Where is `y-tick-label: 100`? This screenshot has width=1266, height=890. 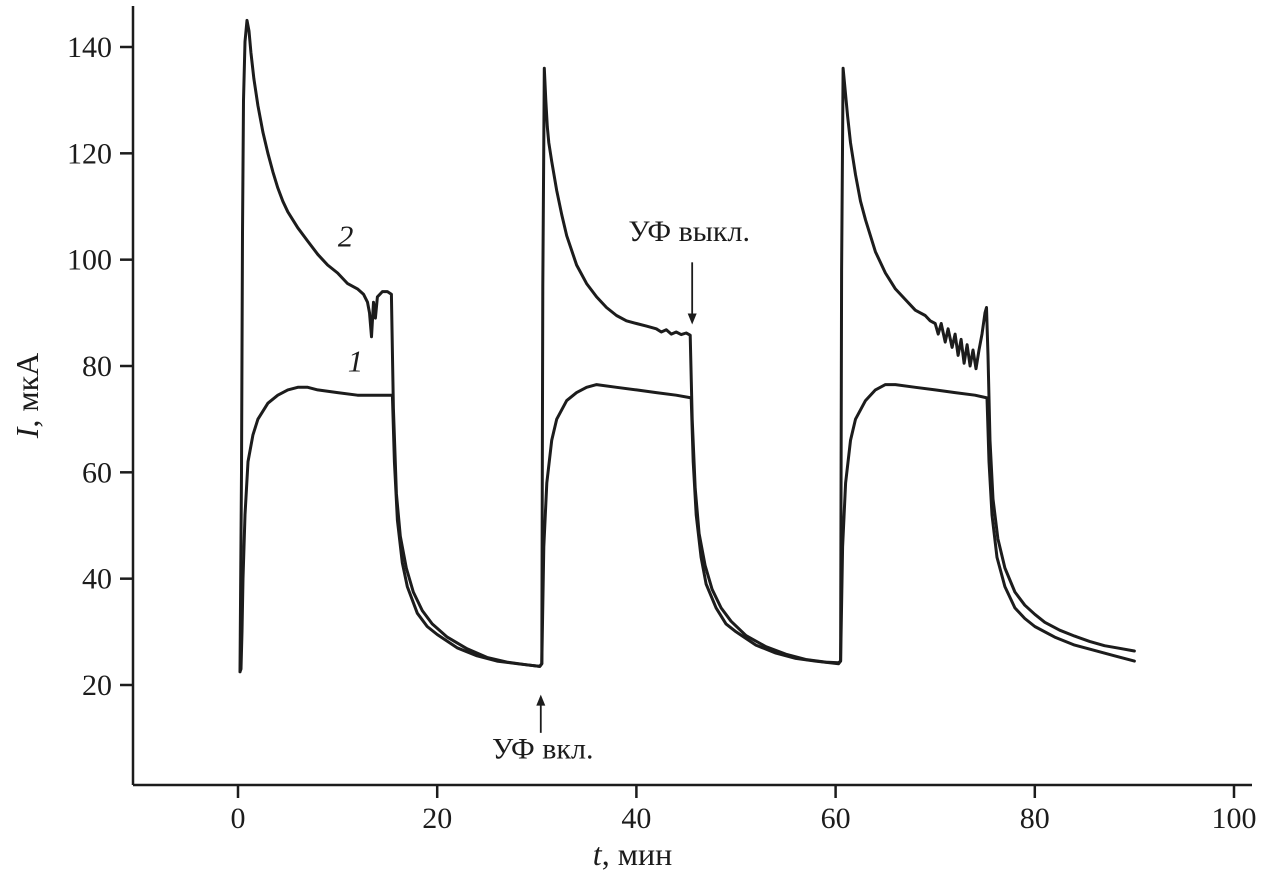
y-tick-label: 100 is located at coordinates (89, 260).